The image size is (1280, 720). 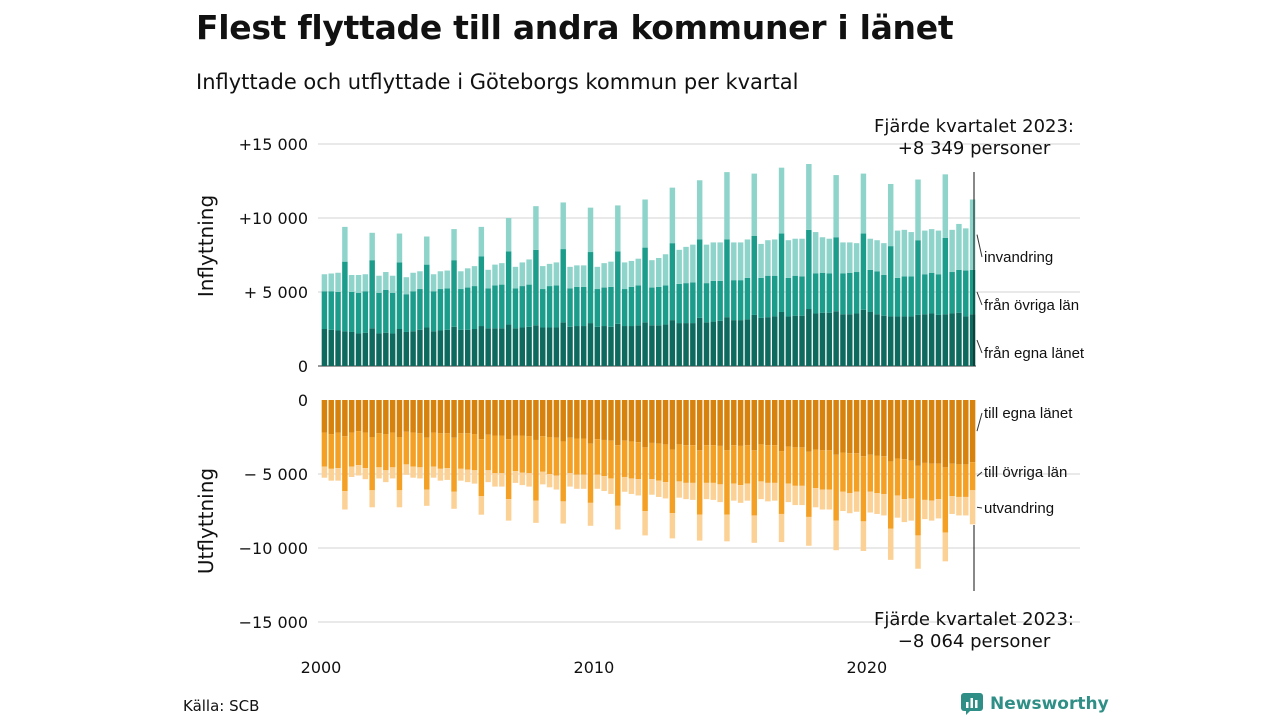 What do you see at coordinates (276, 292) in the screenshot?
I see `y-tick-label: + 5 000` at bounding box center [276, 292].